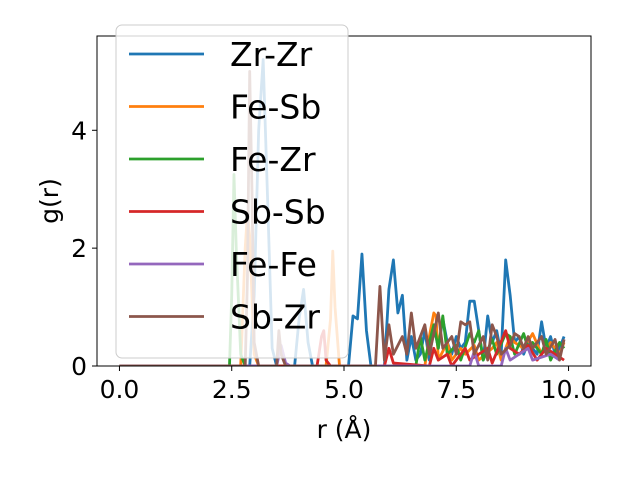 The image size is (640, 480). Describe the element at coordinates (271, 54) in the screenshot. I see `legend-label-zr-zr: Zr-Zr` at that location.